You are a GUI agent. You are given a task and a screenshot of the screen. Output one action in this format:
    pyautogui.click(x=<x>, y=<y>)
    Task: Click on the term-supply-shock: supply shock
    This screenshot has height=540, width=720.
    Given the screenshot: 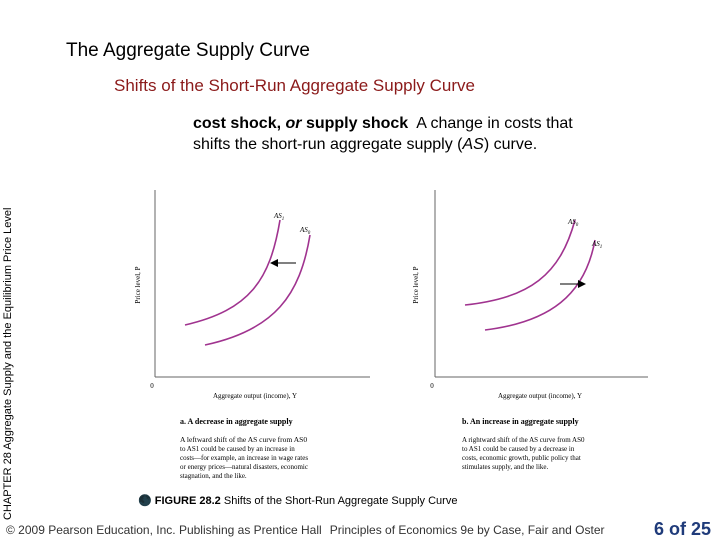 What is the action you would take?
    pyautogui.click(x=357, y=123)
    